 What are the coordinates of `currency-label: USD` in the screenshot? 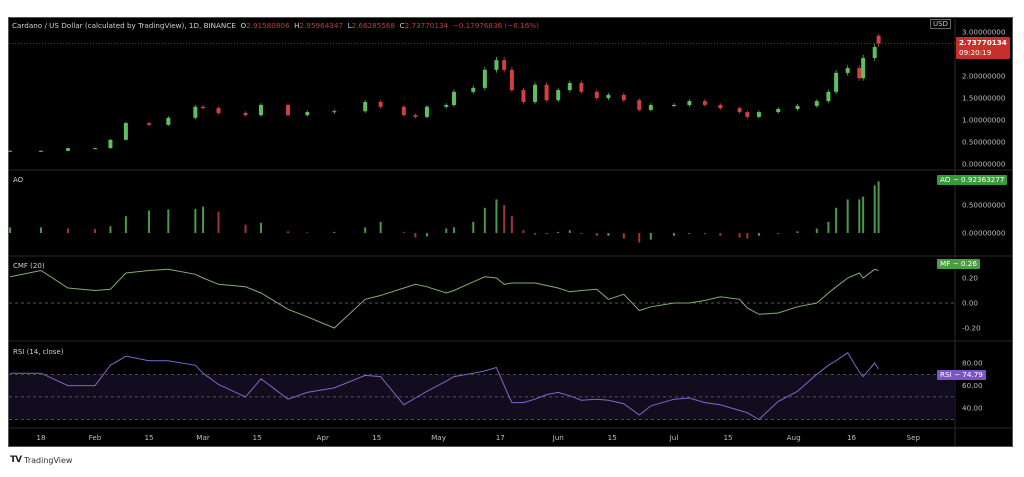 It's located at (940, 24).